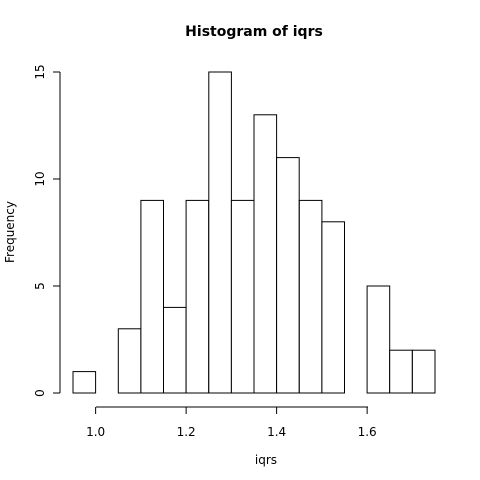 This screenshot has height=480, width=480. I want to click on chart-title: Histogram of iqrs, so click(254, 32).